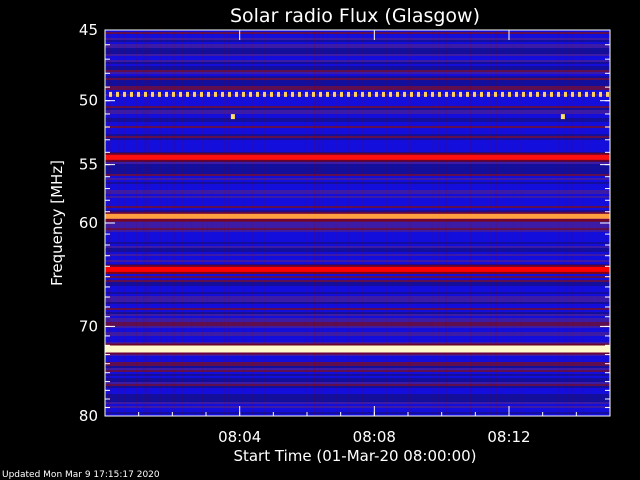 The image size is (640, 480). Describe the element at coordinates (397, 117) in the screenshot. I see `emission-spots` at that location.